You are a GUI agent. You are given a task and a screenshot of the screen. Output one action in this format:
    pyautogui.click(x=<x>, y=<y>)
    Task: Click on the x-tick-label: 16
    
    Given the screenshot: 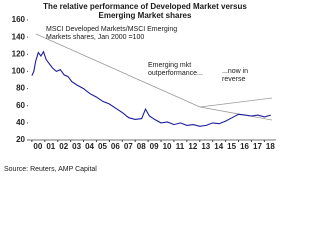 What is the action you would take?
    pyautogui.click(x=244, y=146)
    